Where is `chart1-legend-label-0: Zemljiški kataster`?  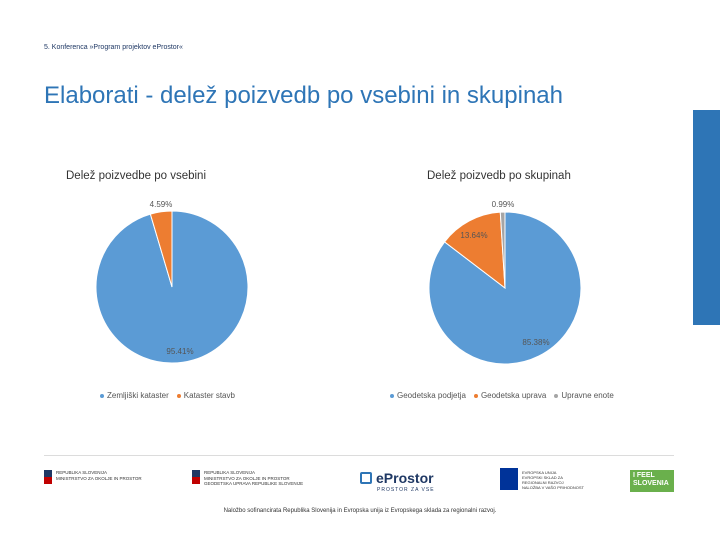 chart1-legend-label-0: Zemljiški kataster is located at coordinates (138, 395).